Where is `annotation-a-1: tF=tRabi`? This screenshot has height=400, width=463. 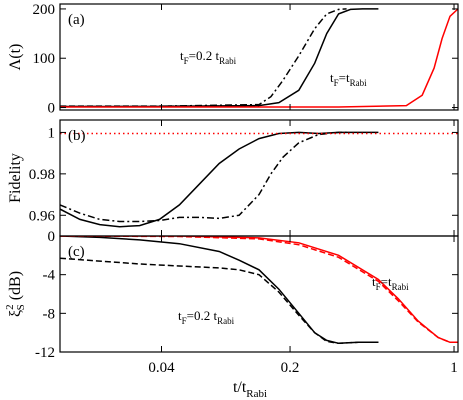 annotation-a-1: tF=tRabi is located at coordinates (348, 79).